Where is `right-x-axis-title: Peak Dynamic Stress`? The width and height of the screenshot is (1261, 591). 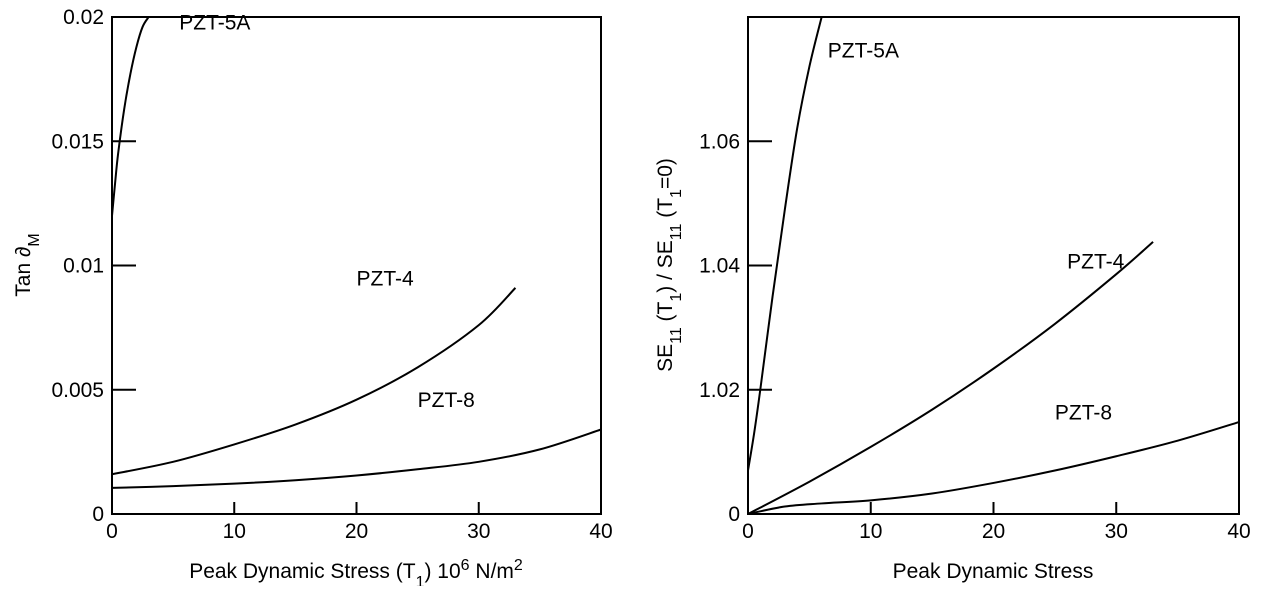
right-x-axis-title: Peak Dynamic Stress is located at coordinates (993, 571).